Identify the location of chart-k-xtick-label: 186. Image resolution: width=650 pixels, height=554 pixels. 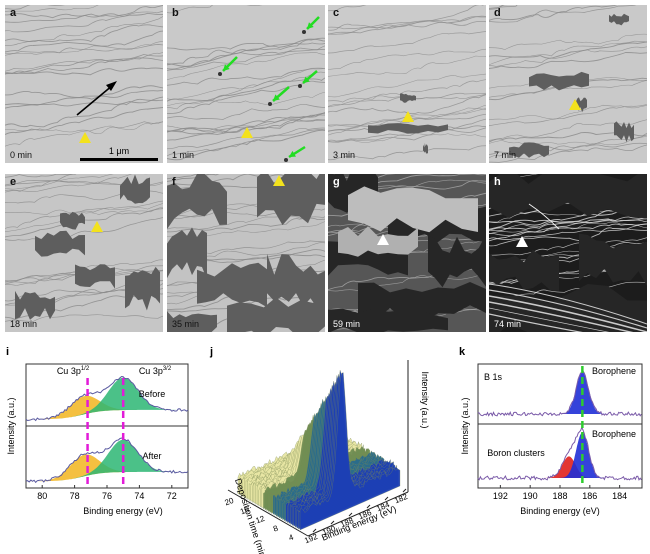
(589, 496).